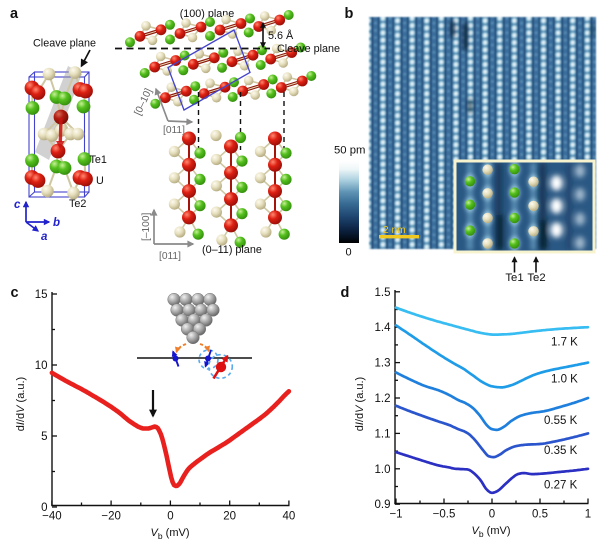 The height and width of the screenshot is (550, 600). What do you see at coordinates (383, 505) in the screenshot?
I see `svg-text: 0.9` at bounding box center [383, 505].